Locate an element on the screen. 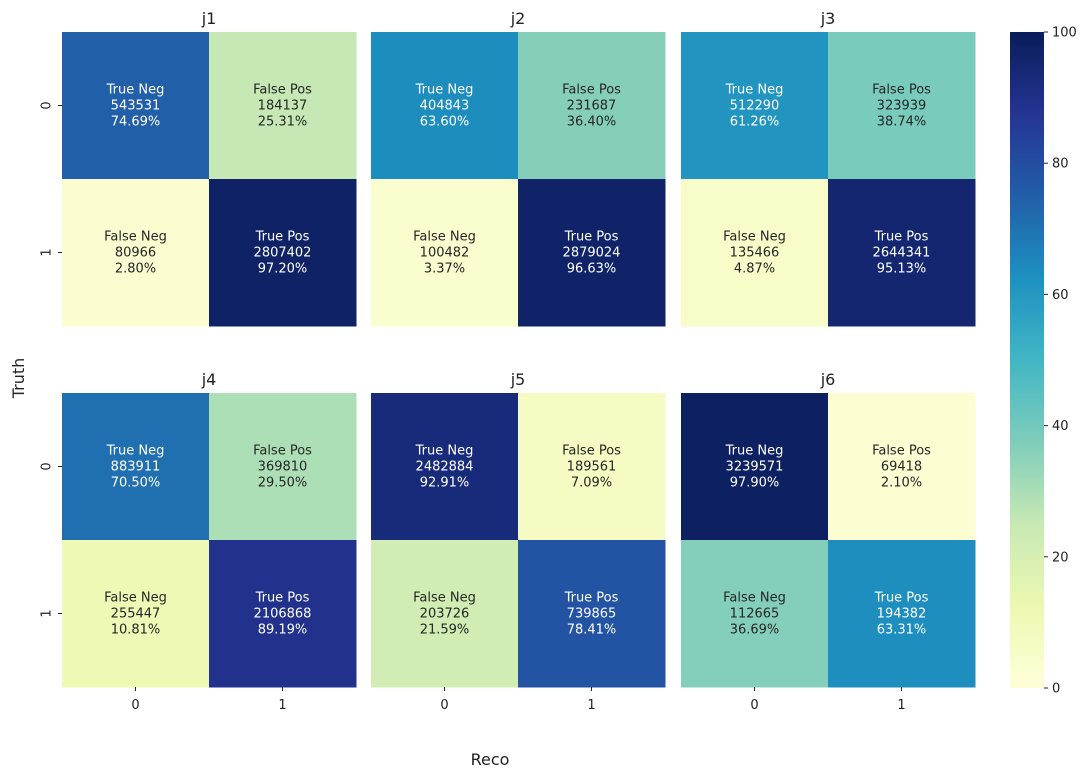  cell-percent-label: 89.19% is located at coordinates (283, 630).